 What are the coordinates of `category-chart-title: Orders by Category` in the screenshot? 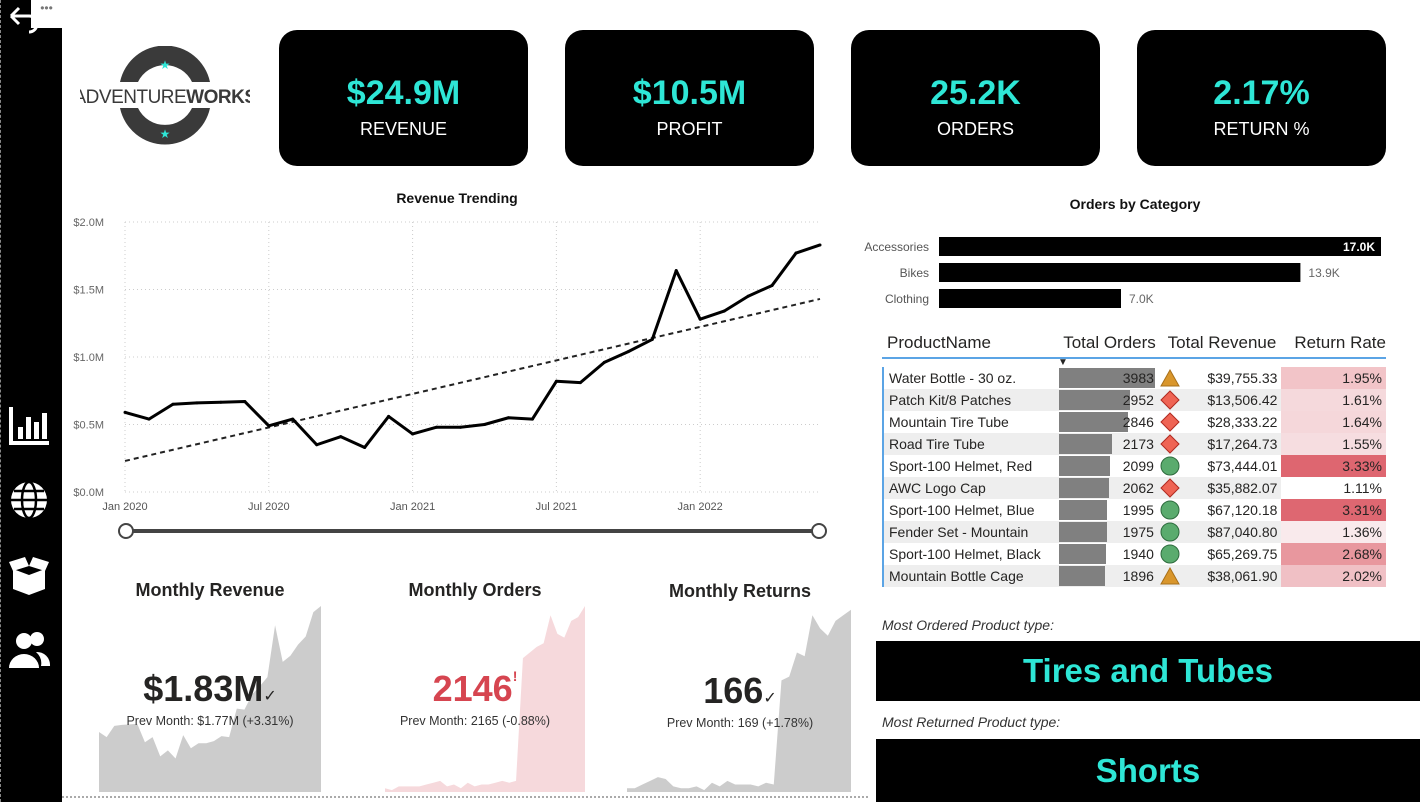 It's located at (1135, 204).